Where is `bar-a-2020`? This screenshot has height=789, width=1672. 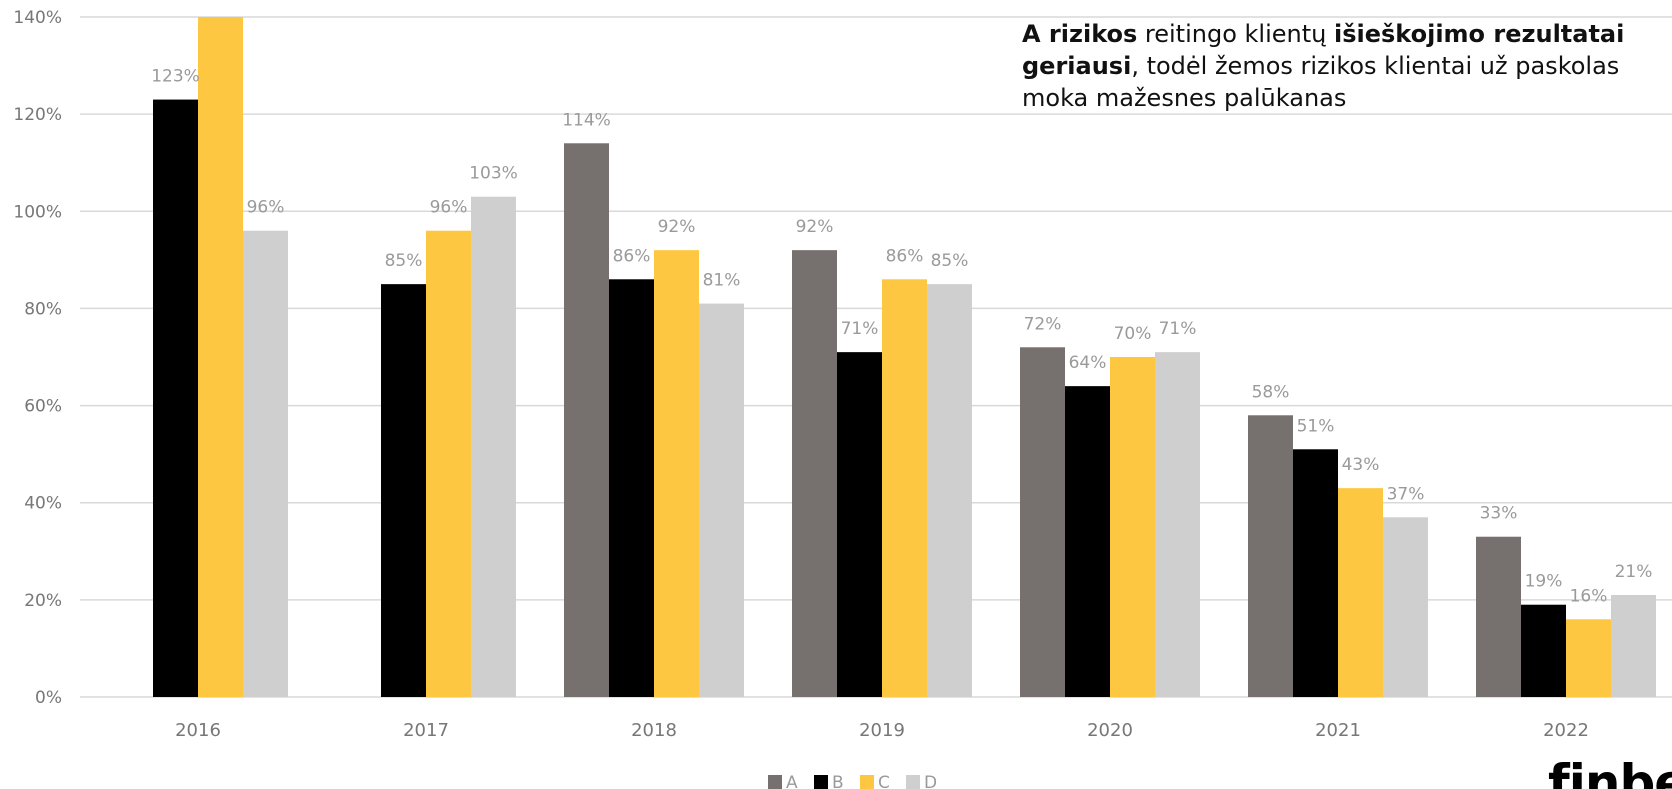 bar-a-2020 is located at coordinates (1042, 522).